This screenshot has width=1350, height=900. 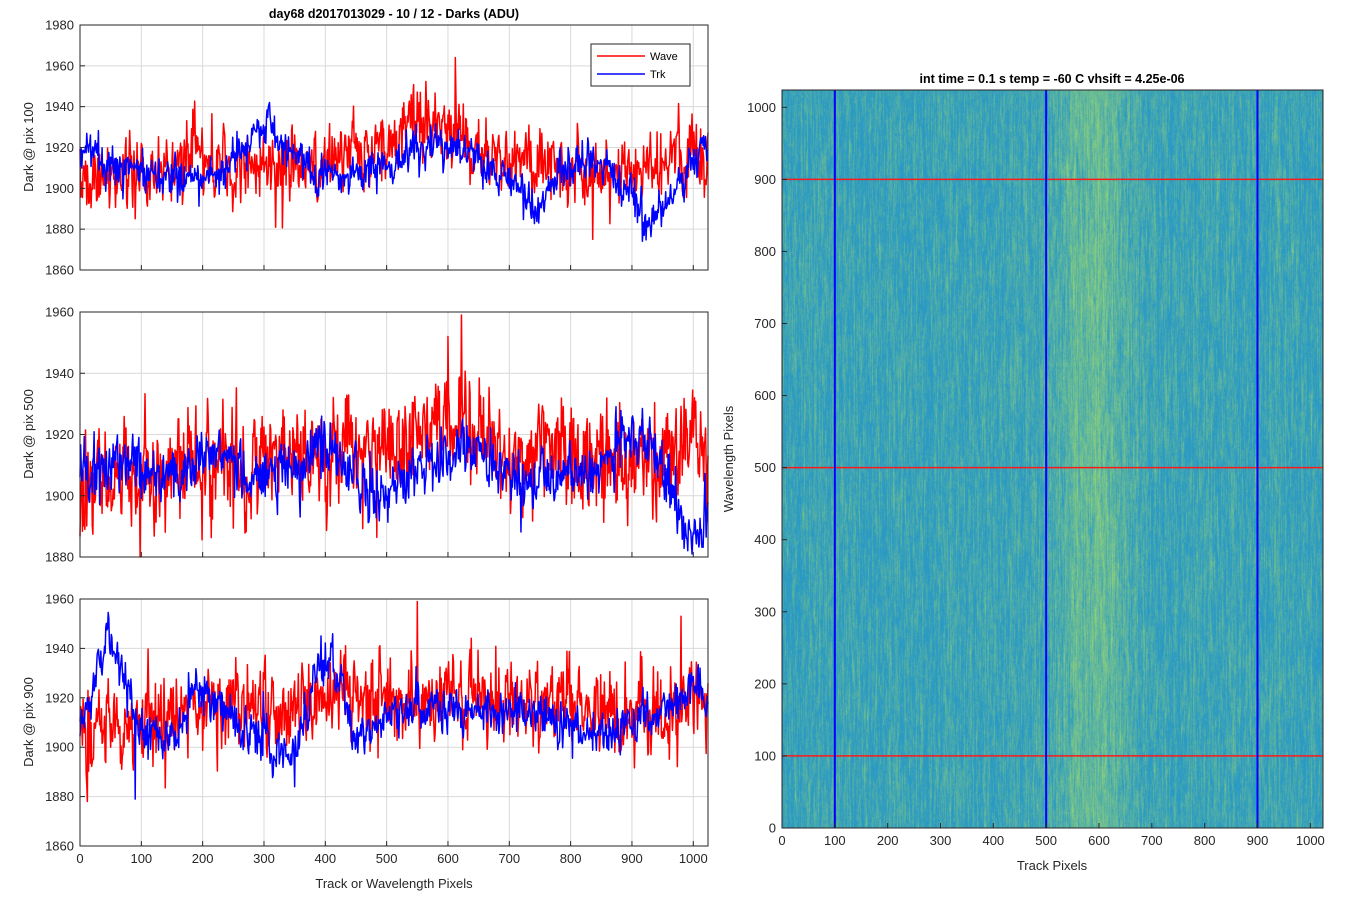 I want to click on tick-labels: 1860 1880 1900 1920 1940 1960 1980, so click(x=369, y=148).